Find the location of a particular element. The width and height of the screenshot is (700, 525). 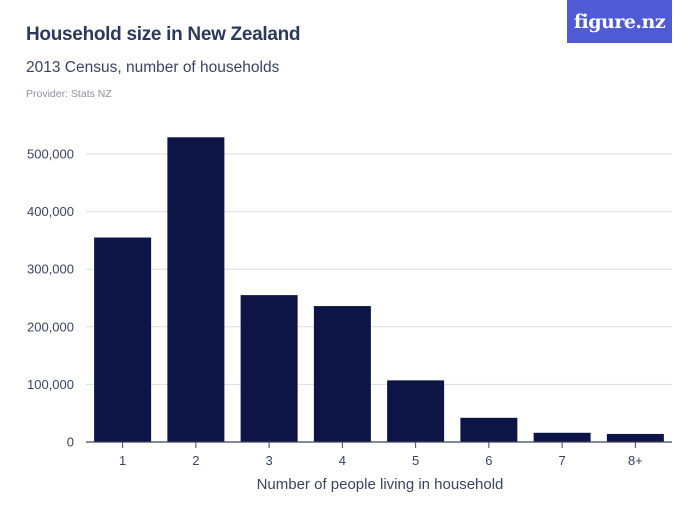

y-tick-label: 100,000 is located at coordinates (50, 384).